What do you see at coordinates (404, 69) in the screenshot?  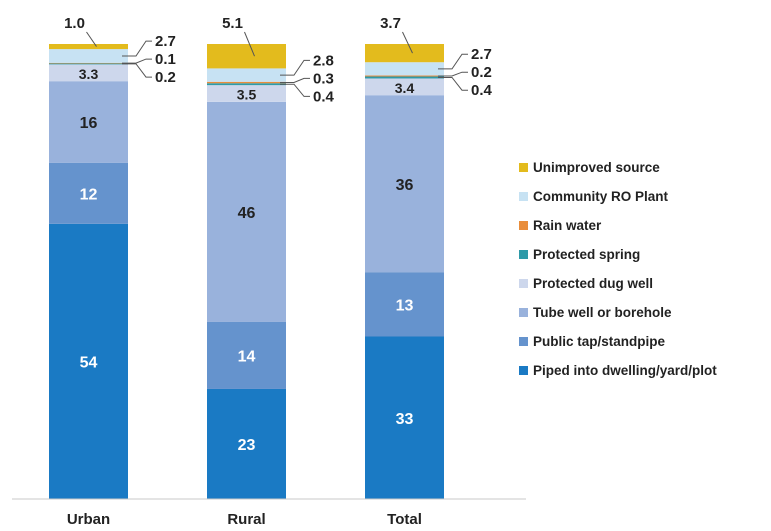 I see `bar-segment-total-community-ro-plant` at bounding box center [404, 69].